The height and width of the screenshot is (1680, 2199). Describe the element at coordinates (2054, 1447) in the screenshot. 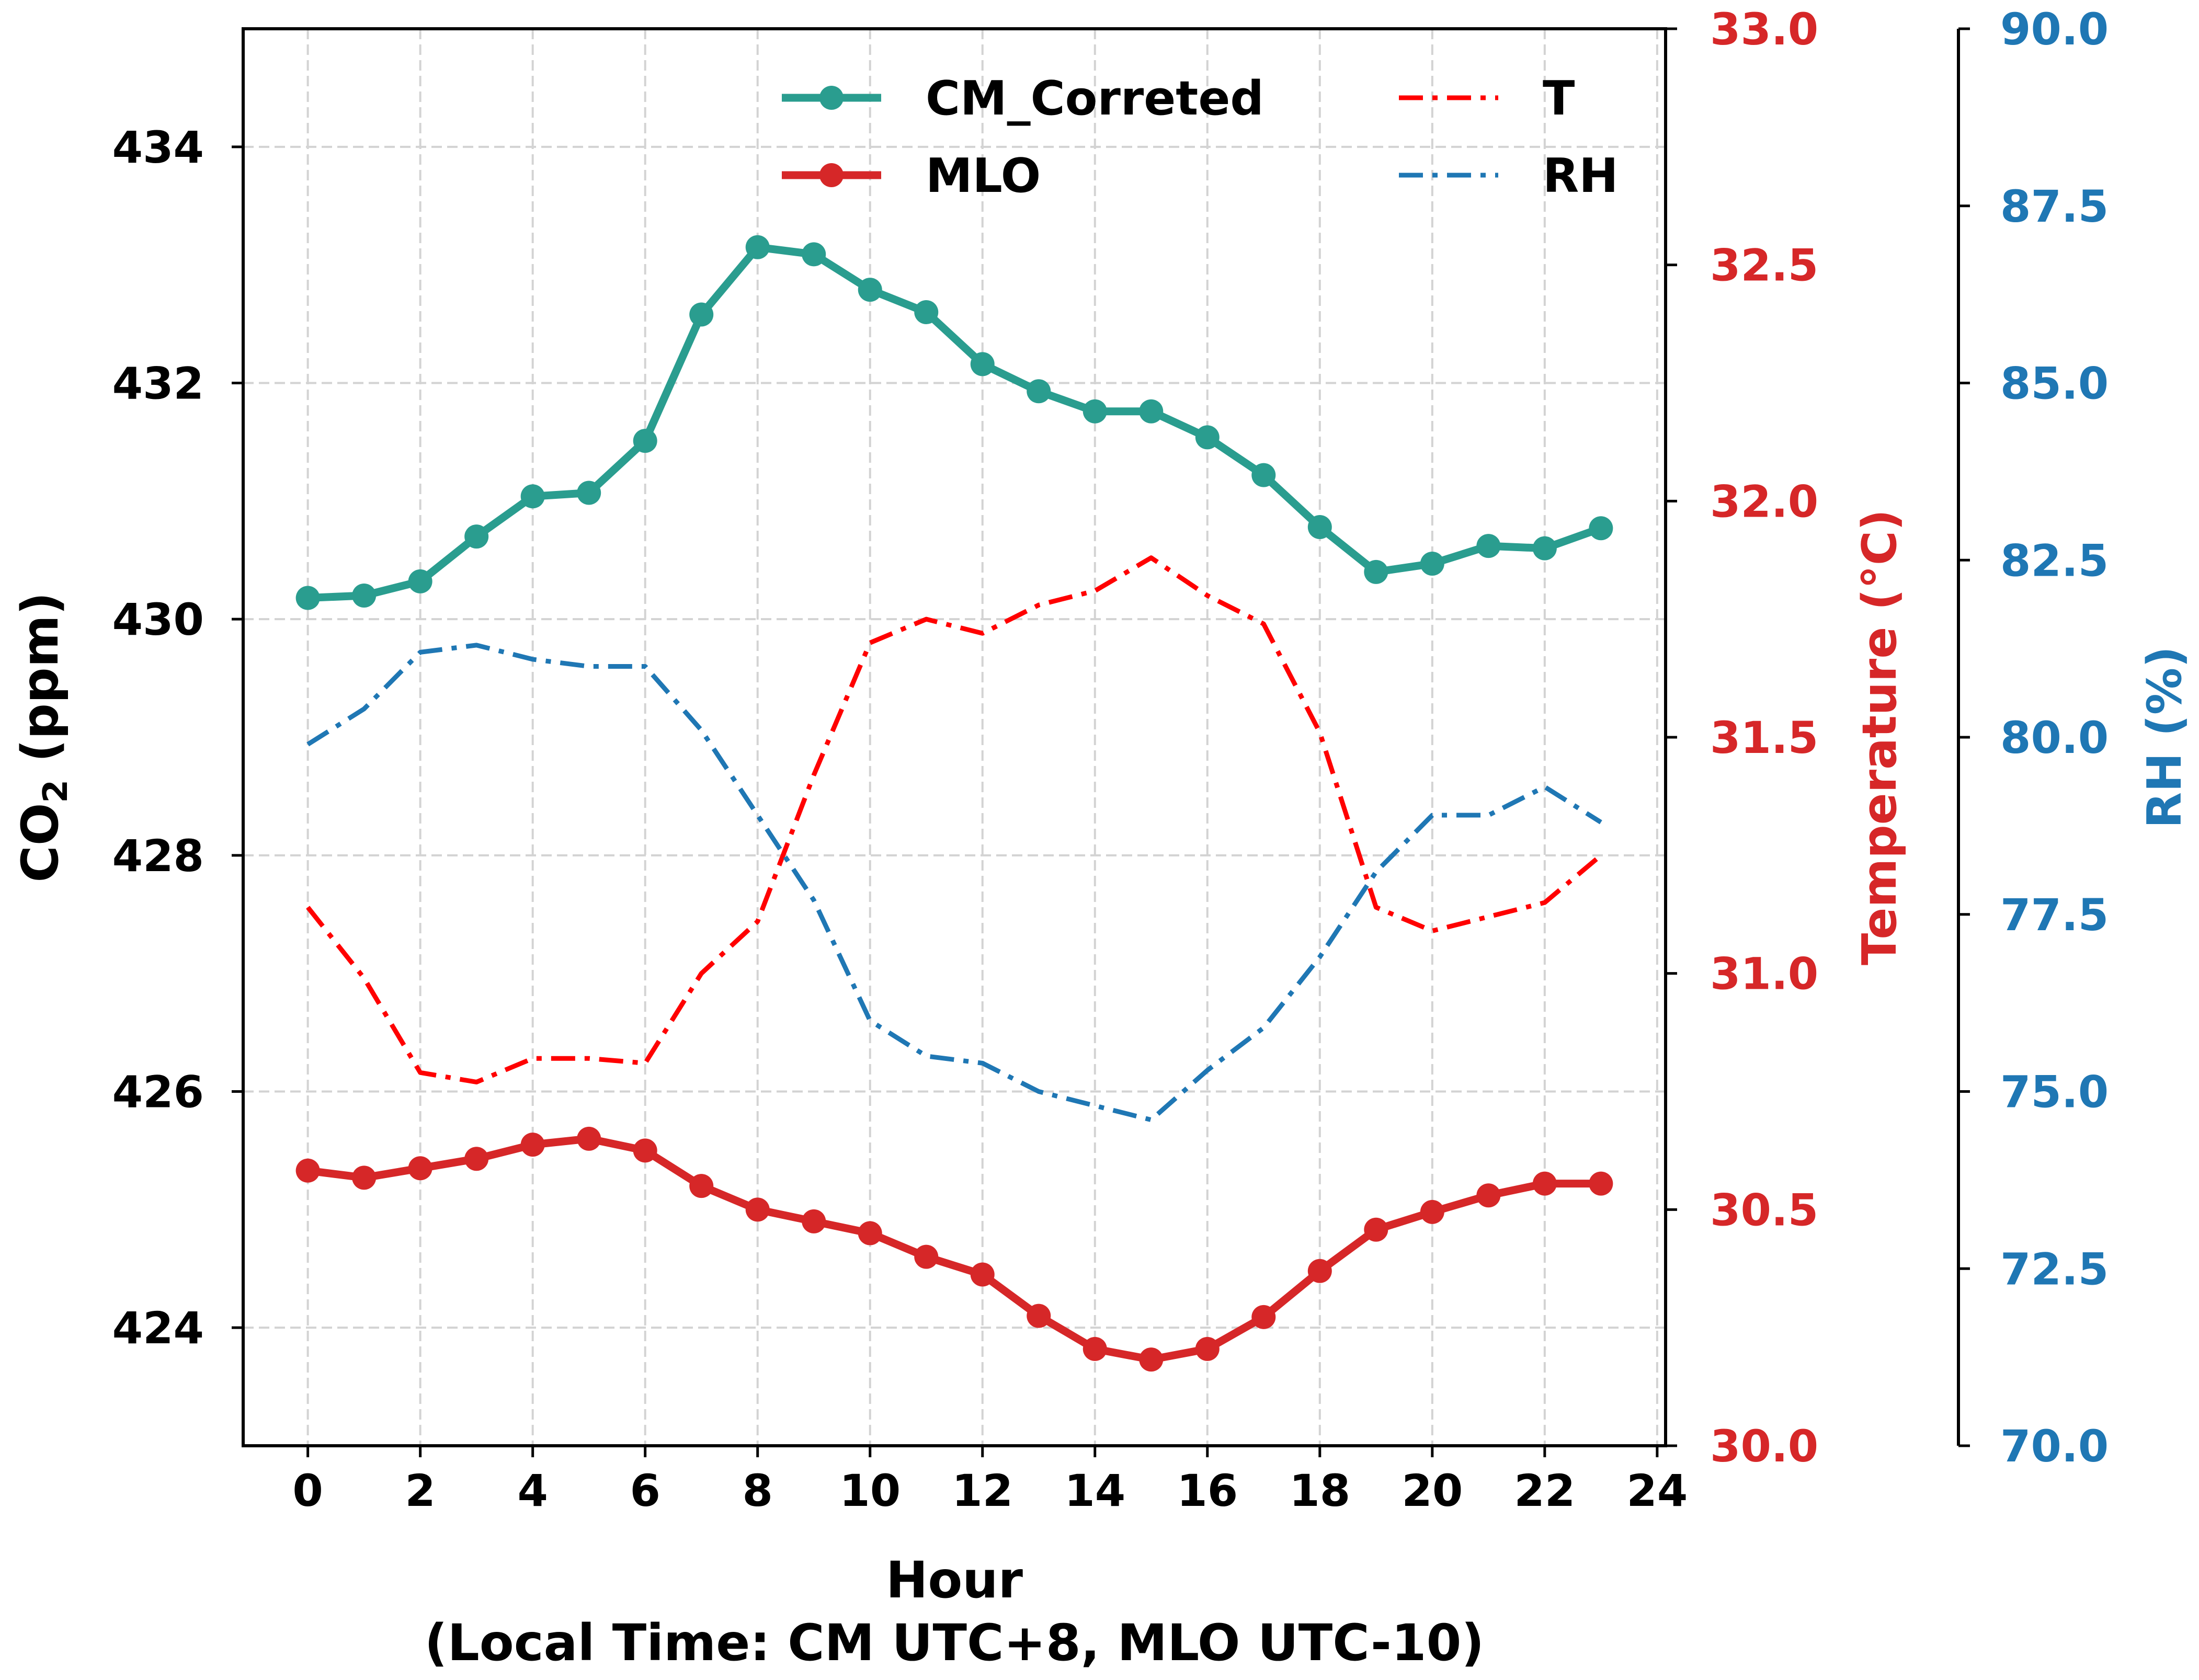

I see `rh-tick-label: 70.0` at that location.